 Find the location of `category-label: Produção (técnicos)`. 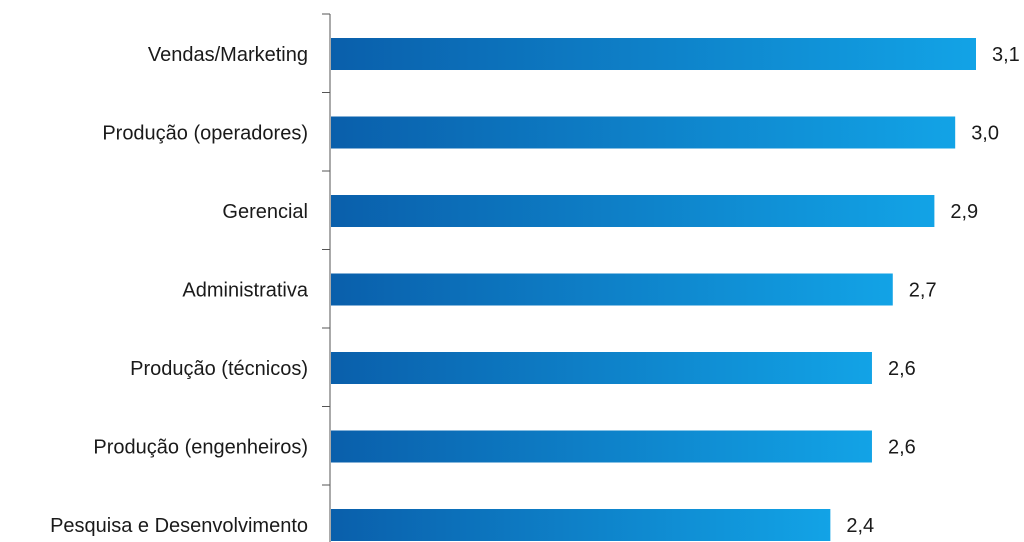

category-label: Produção (técnicos) is located at coordinates (219, 369).